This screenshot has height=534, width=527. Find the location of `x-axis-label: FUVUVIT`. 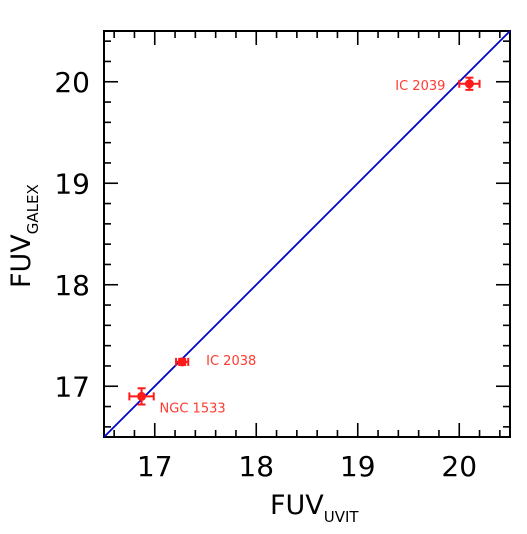

x-axis-label: FUVUVIT is located at coordinates (314, 508).